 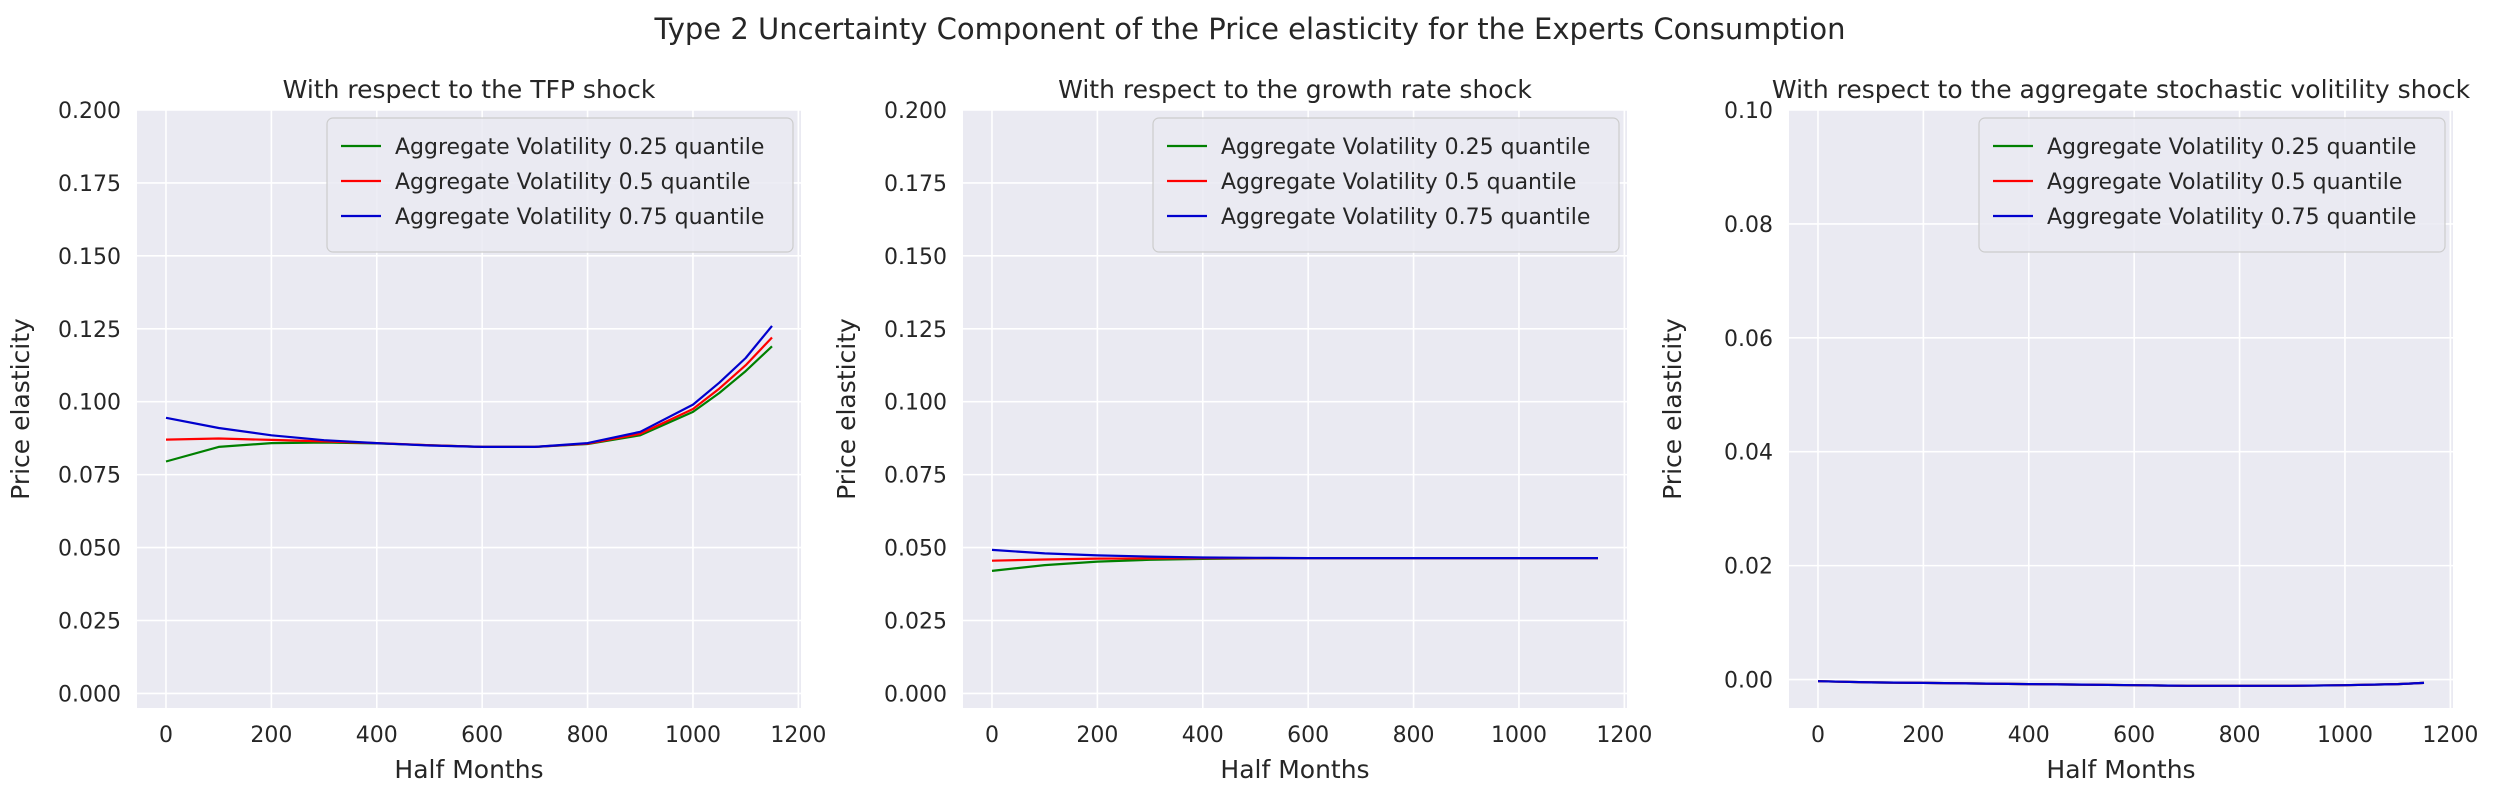 I want to click on y-tick-label: 0.00, so click(x=1748, y=681).